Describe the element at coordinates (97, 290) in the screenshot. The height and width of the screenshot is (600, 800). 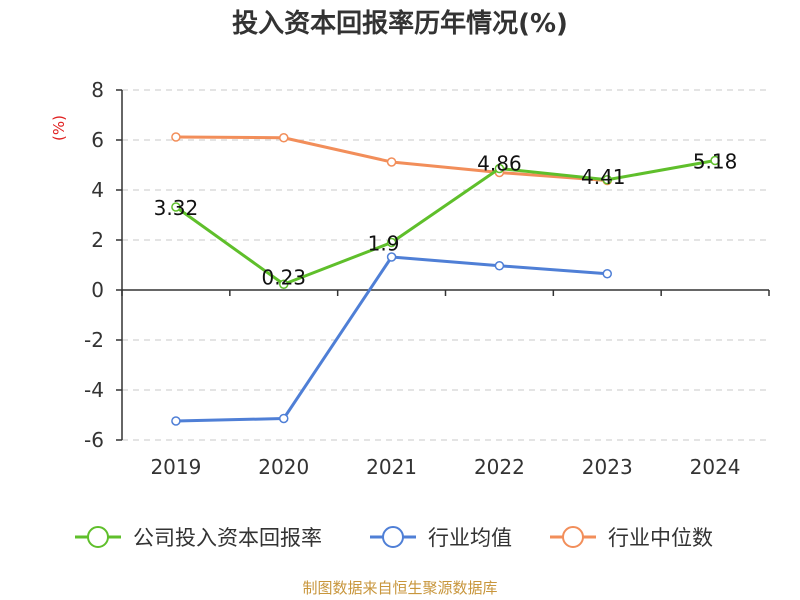
I see `y-tick-label: 0` at that location.